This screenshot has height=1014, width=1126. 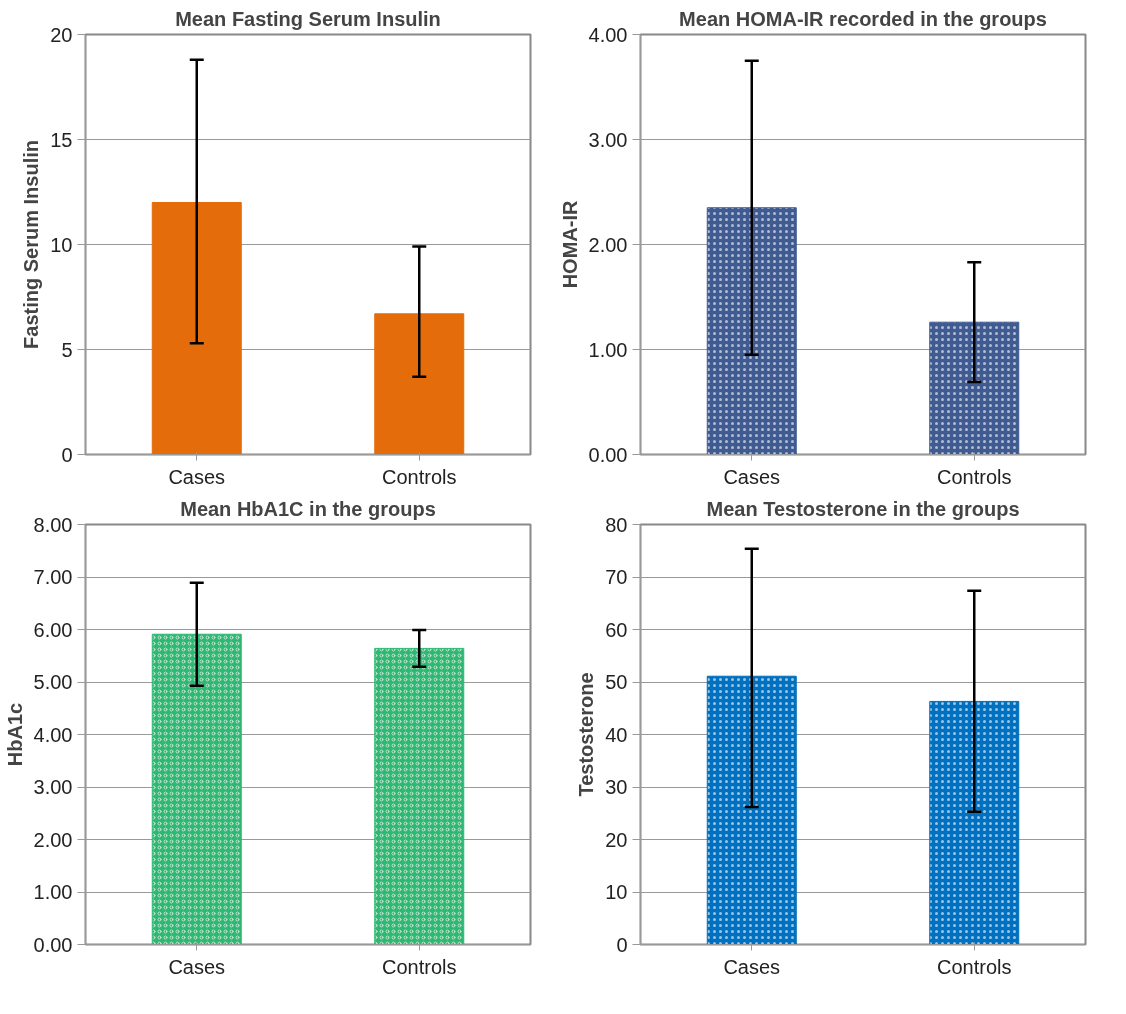 What do you see at coordinates (31, 244) in the screenshot?
I see `y-axis-title: Fasting Serum Insulin` at bounding box center [31, 244].